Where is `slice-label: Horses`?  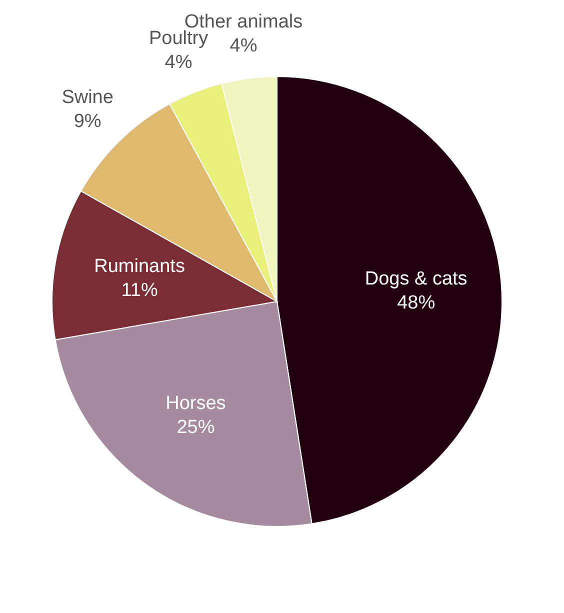 slice-label: Horses is located at coordinates (196, 403).